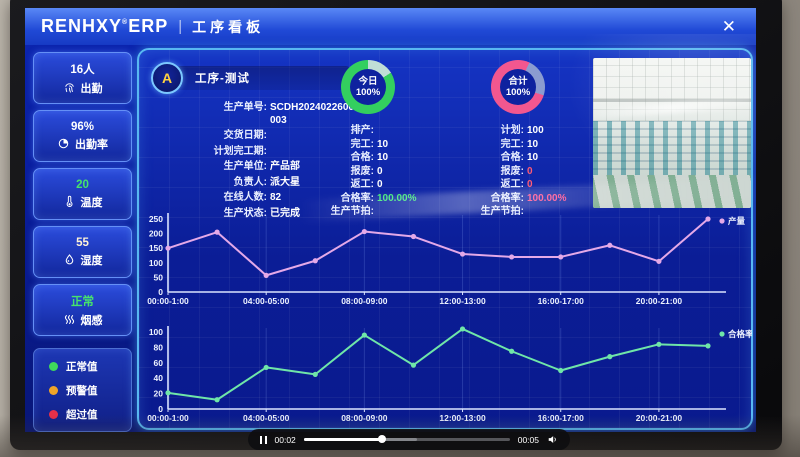 Image resolution: width=800 pixels, height=457 pixels. I want to click on today-donut-label: 今日 100%, so click(368, 87).